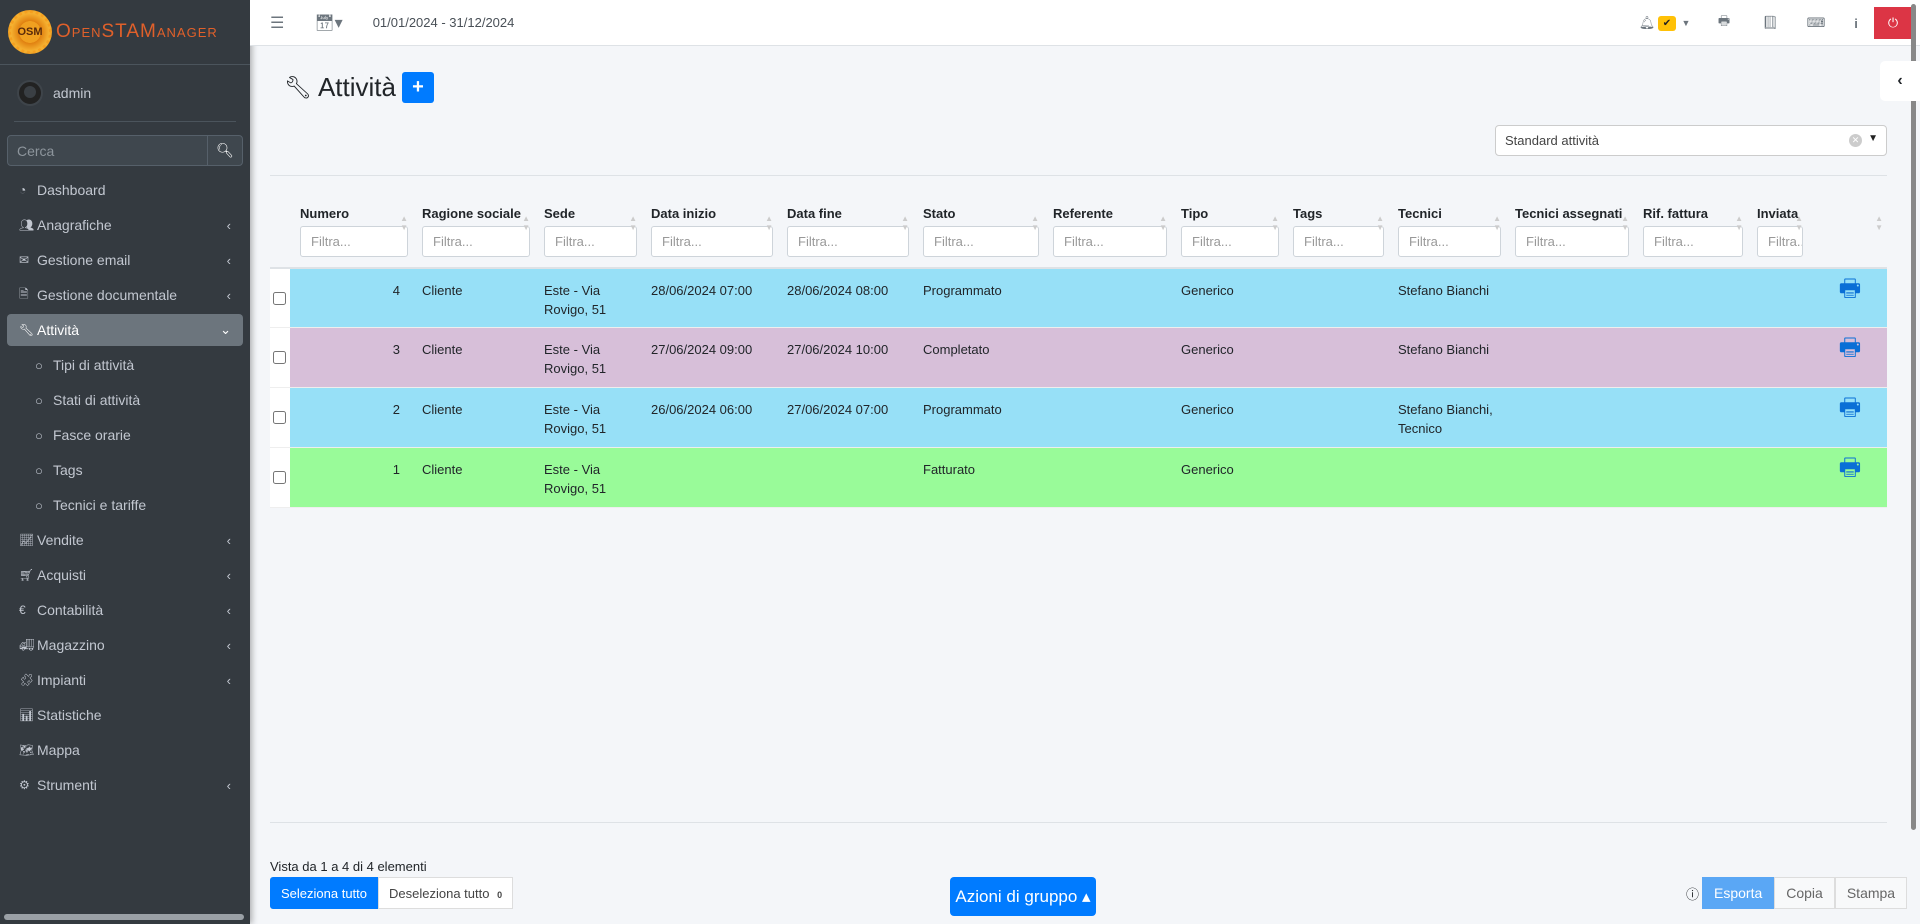 This screenshot has height=924, width=1920. Describe the element at coordinates (1023, 896) in the screenshot. I see `group-actions-button: Azioni di gruppo ▴` at that location.